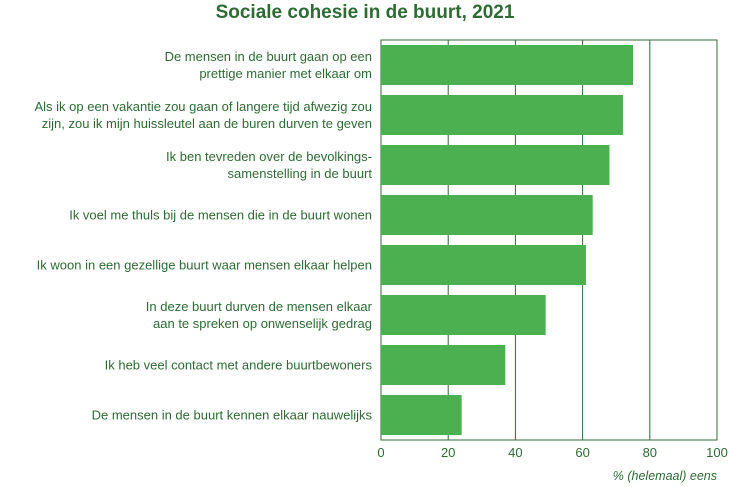  What do you see at coordinates (665, 476) in the screenshot?
I see `x-axis-label: % (helemaal) eens` at bounding box center [665, 476].